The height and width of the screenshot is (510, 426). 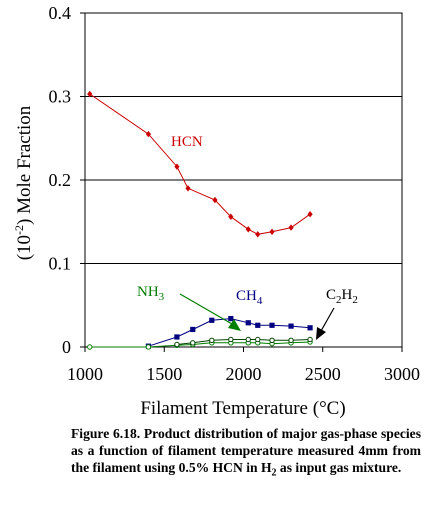 What do you see at coordinates (66, 347) in the screenshot?
I see `y-tick-label: 0` at bounding box center [66, 347].